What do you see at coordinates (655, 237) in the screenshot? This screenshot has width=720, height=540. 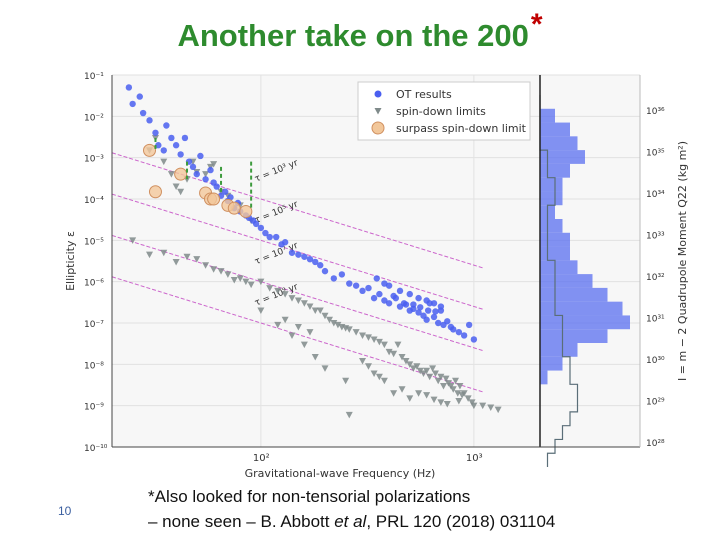 I see `y2-tick-label: 10³³` at bounding box center [655, 237].